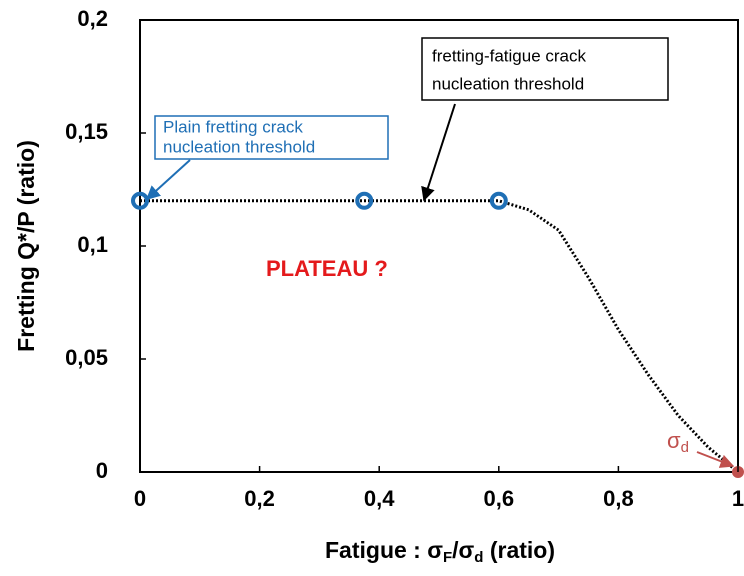 The image size is (744, 576). What do you see at coordinates (86, 131) in the screenshot?
I see `y-tick-label: 0,15` at bounding box center [86, 131].